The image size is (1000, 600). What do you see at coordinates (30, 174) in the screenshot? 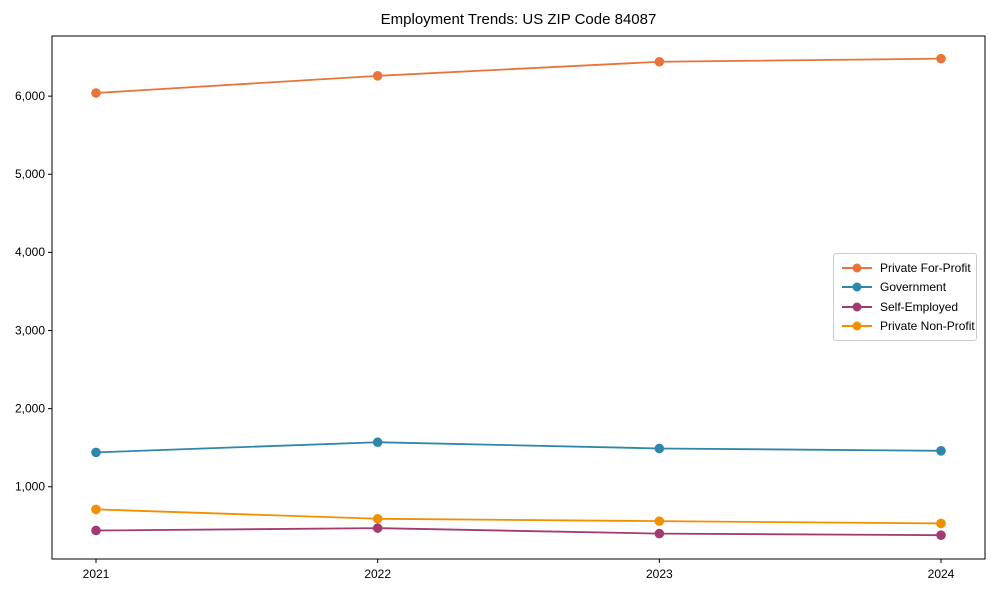
I see `y-tick-label: 5,000` at bounding box center [30, 174].